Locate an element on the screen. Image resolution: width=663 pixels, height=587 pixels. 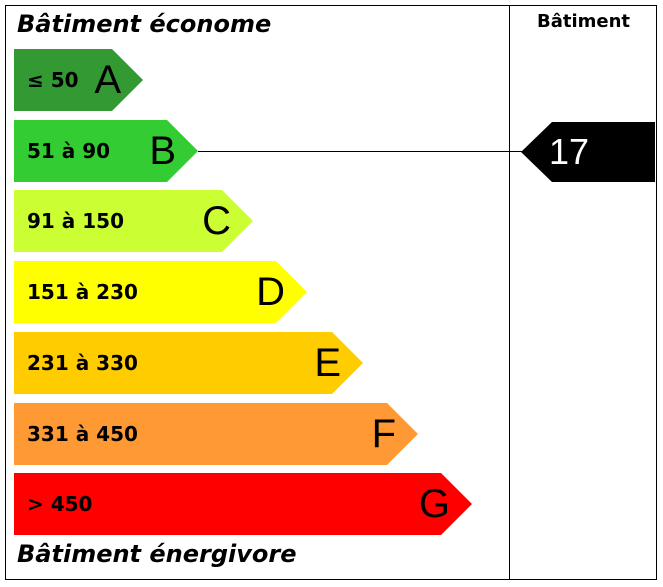
band-d-range: 151 à 230 is located at coordinates (82, 292).